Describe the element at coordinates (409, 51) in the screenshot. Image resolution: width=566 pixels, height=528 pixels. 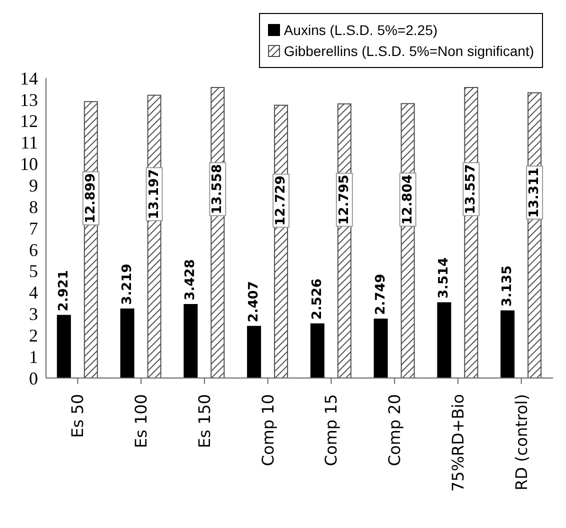
I see `legend-label: Gibberellins (L.S.D. 5%=Non significant)` at that location.